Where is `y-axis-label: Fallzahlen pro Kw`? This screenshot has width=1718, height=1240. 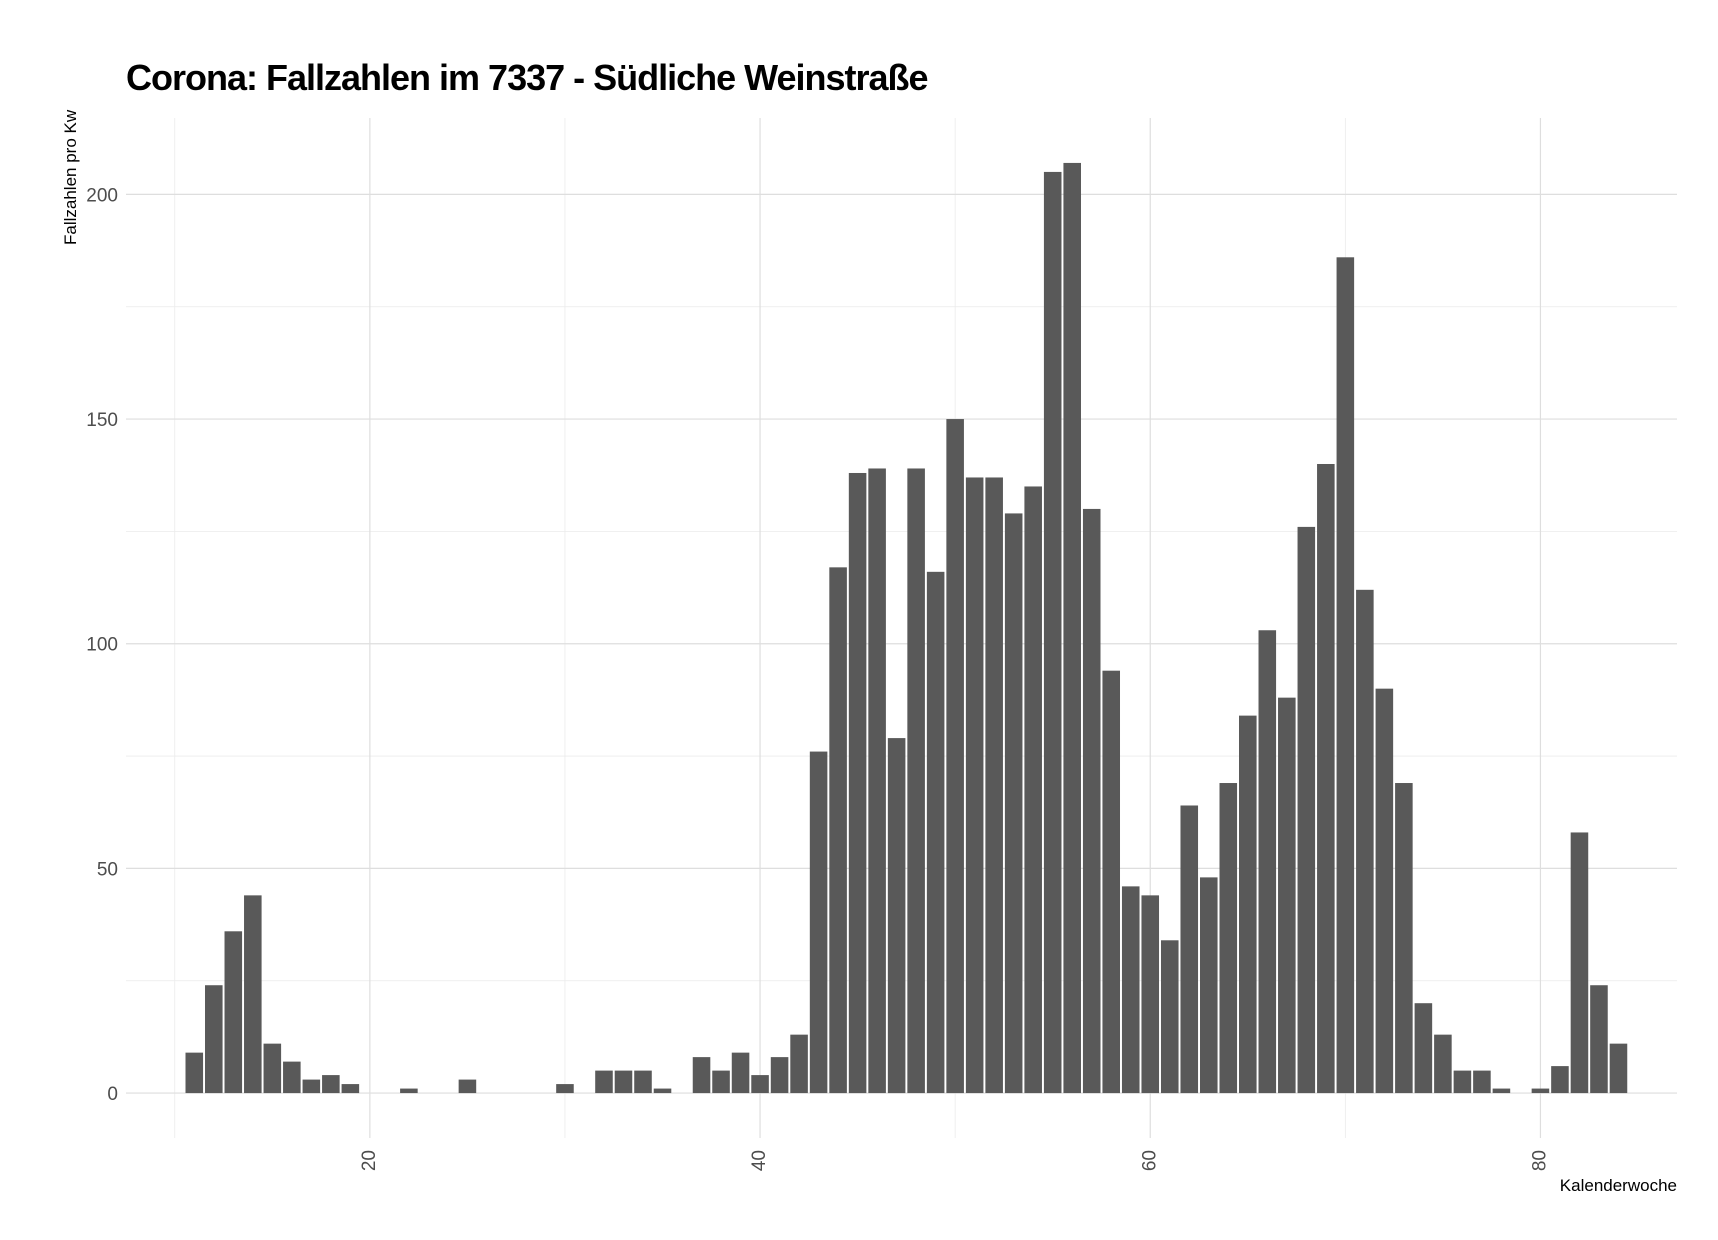
y-axis-label: Fallzahlen pro Kw is located at coordinates (70, 177).